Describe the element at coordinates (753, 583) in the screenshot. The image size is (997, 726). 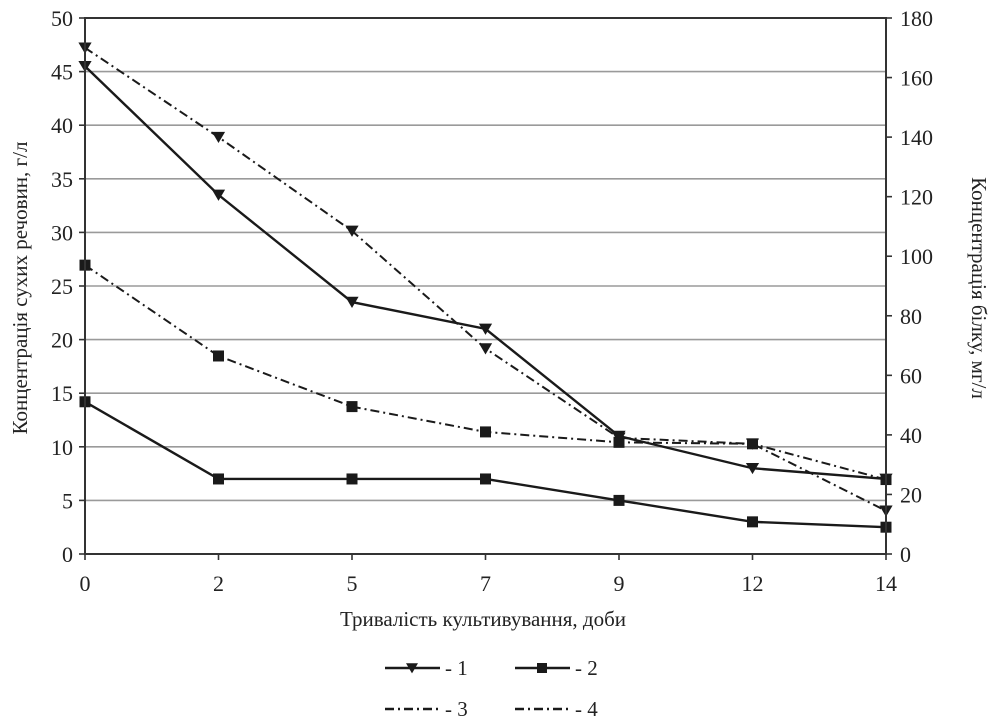
I see `x-tick-label: 12` at that location.